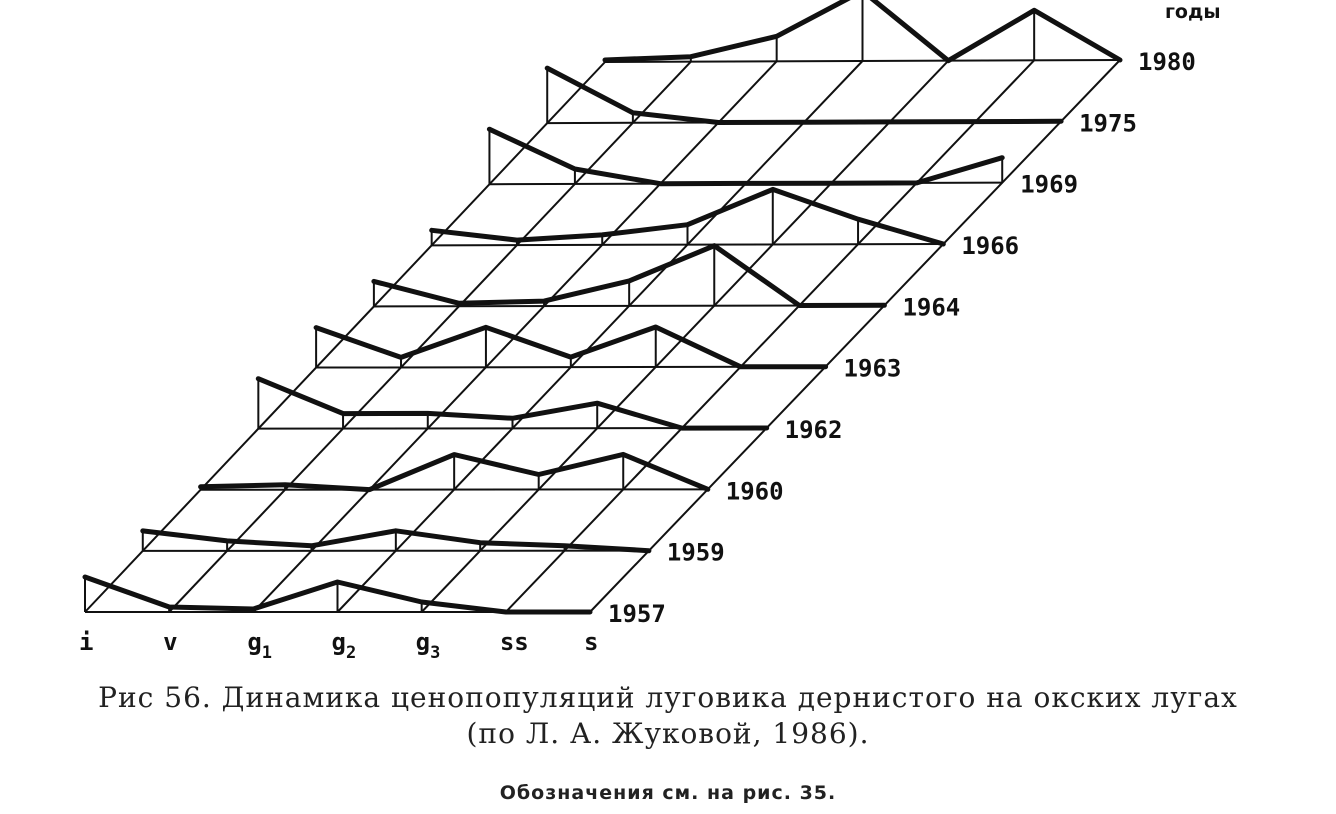 This screenshot has width=1336, height=814. What do you see at coordinates (637, 614) in the screenshot?
I see `year-label: 1957` at bounding box center [637, 614].